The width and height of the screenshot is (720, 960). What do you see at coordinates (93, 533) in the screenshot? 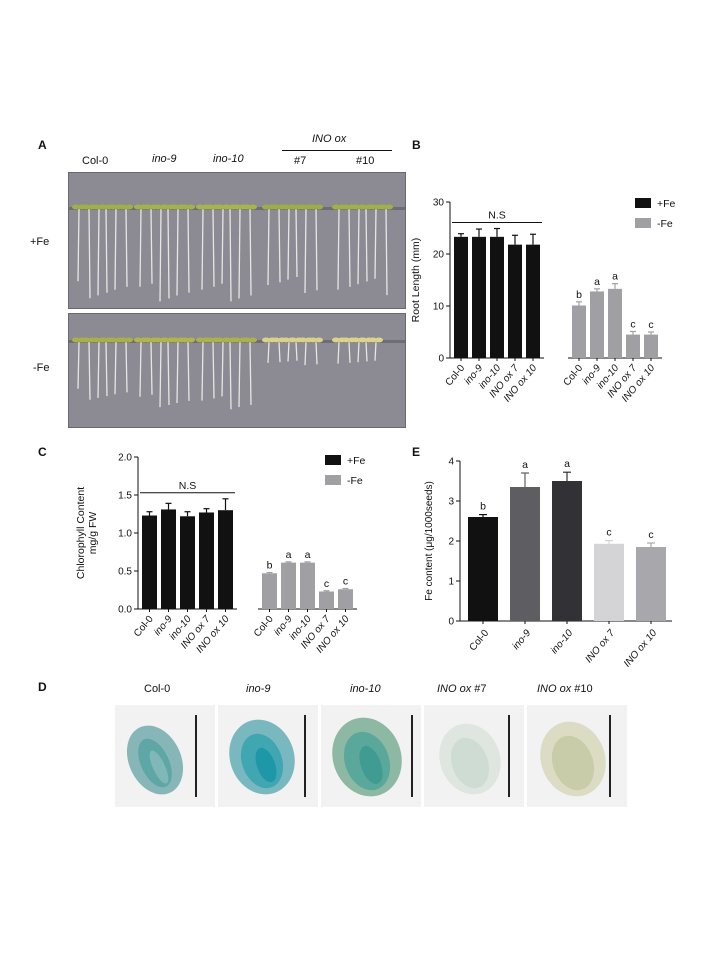
I see `y-axis-label-2: mg/g FW` at bounding box center [93, 533].